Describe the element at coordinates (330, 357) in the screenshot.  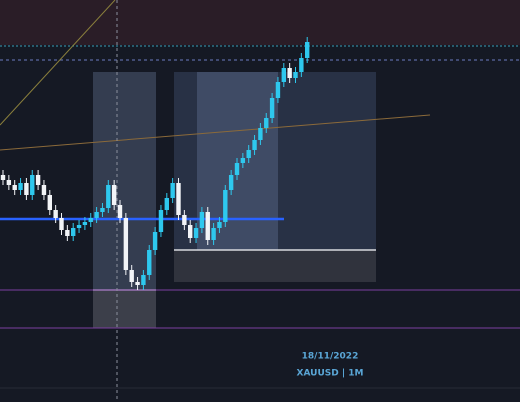
I see `date-label: 18/11/2022` at that location.